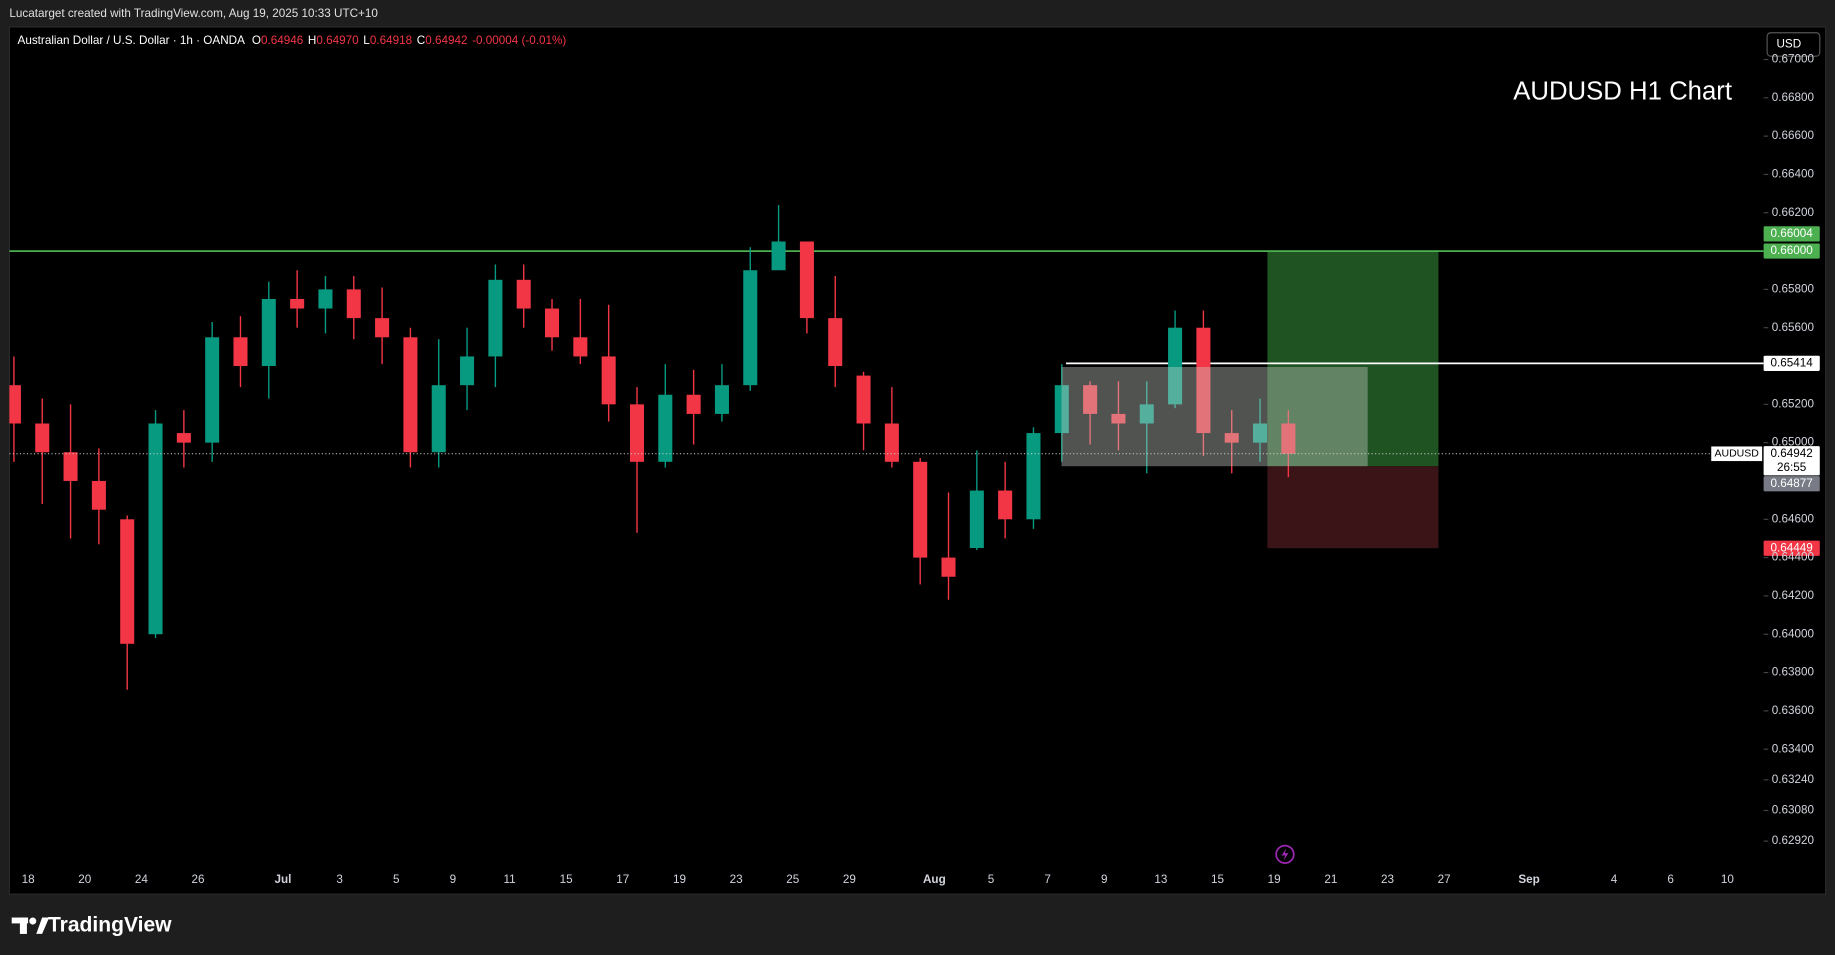 Image resolution: width=1835 pixels, height=955 pixels. What do you see at coordinates (1793, 135) in the screenshot?
I see `y-tick-label: 0.66600` at bounding box center [1793, 135].